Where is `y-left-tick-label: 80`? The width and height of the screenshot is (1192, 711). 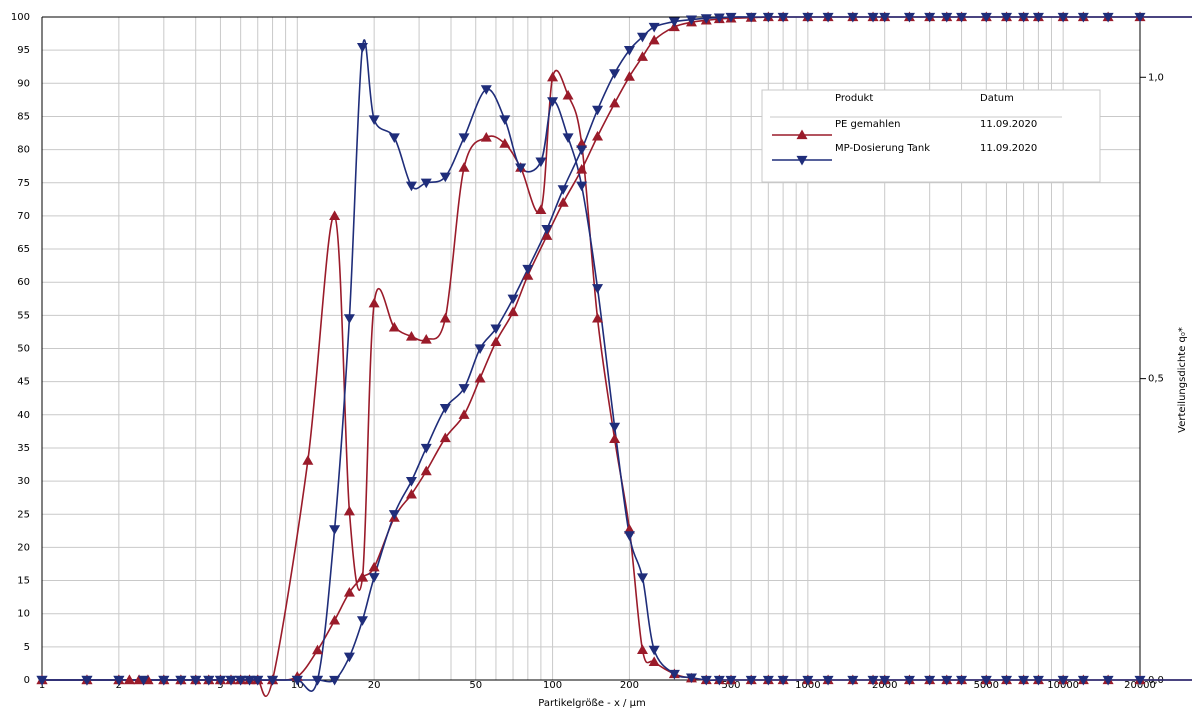 y-left-tick-label: 80 is located at coordinates (23, 150).